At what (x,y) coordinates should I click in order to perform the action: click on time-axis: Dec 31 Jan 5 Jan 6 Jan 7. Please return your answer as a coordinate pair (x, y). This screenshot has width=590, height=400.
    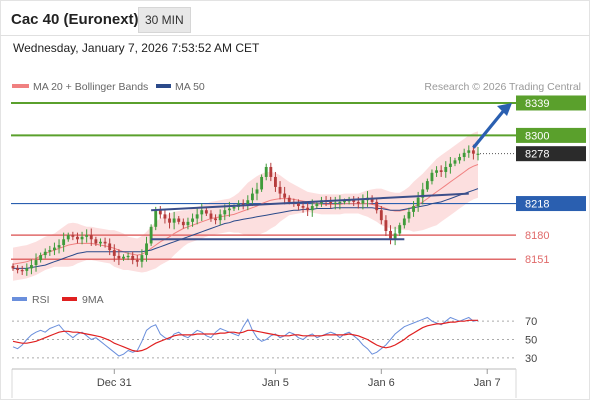
    Looking at the image, I should click on (299, 379).